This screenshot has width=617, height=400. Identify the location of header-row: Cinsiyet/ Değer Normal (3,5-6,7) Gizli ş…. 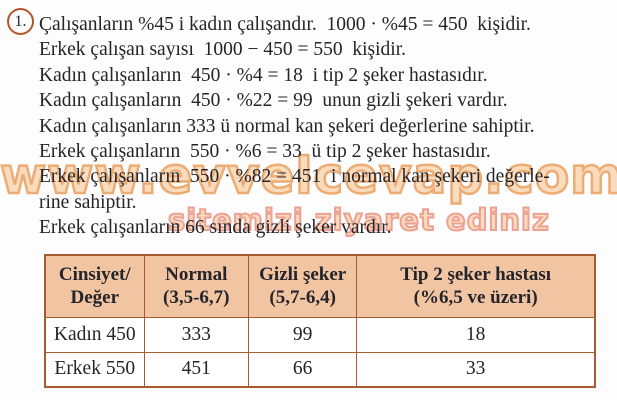
(320, 286).